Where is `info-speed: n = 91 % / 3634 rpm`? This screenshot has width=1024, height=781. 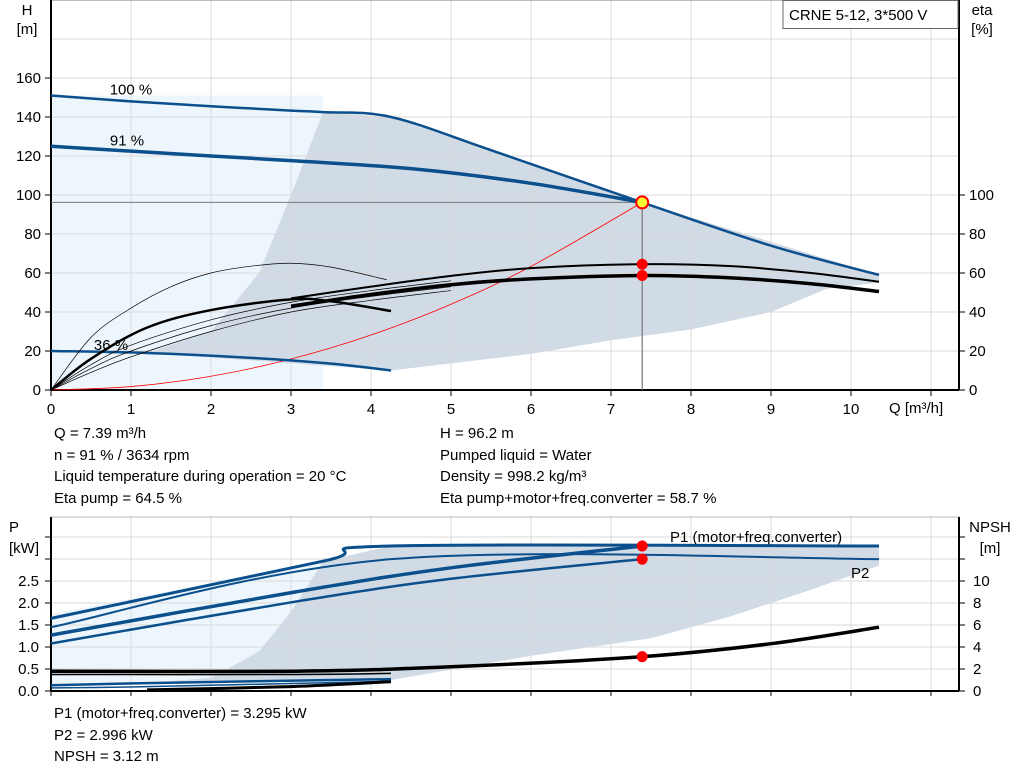 info-speed: n = 91 % / 3634 rpm is located at coordinates (122, 455).